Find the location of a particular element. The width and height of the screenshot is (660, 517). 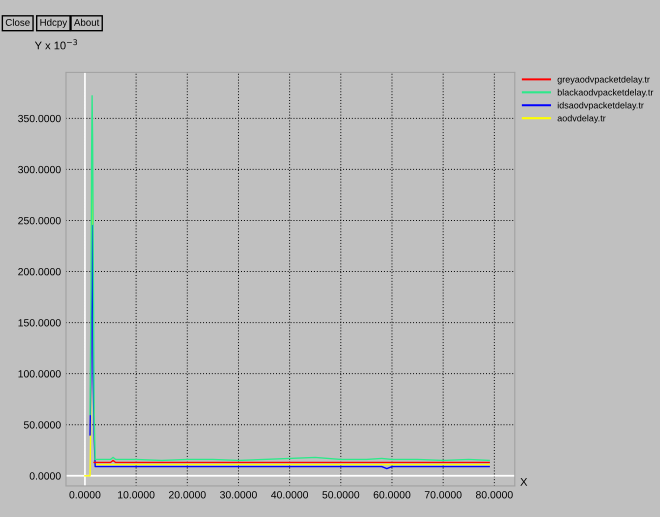

x-tick-label: 0.0000 is located at coordinates (84, 494).